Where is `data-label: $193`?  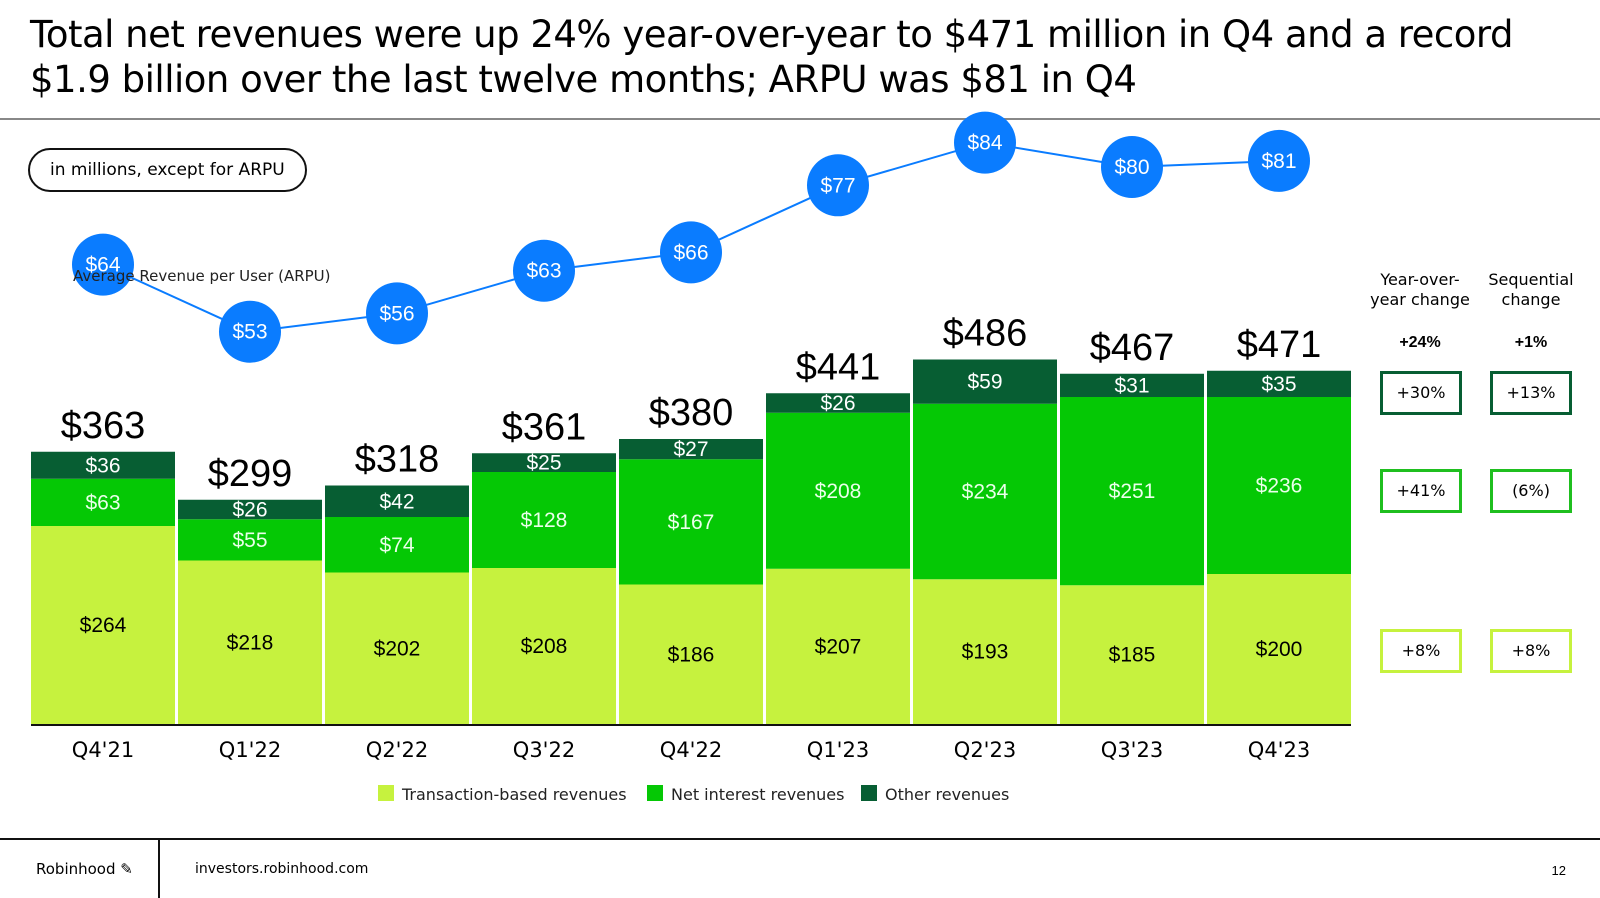
data-label: $193 is located at coordinates (985, 652).